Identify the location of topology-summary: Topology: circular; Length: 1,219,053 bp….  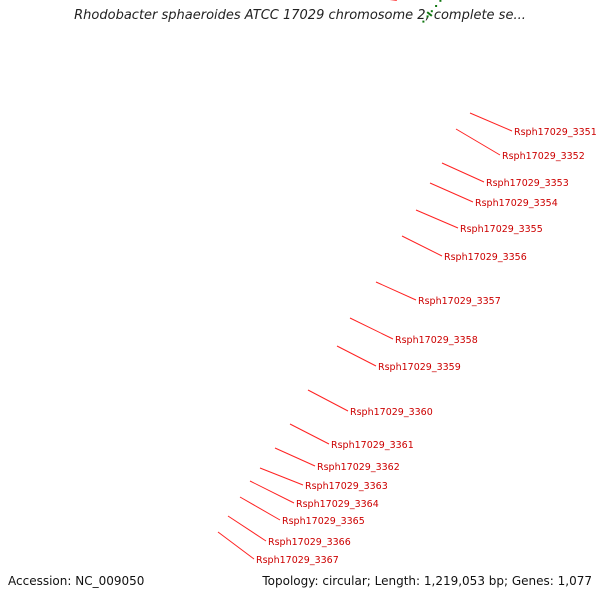
(427, 581).